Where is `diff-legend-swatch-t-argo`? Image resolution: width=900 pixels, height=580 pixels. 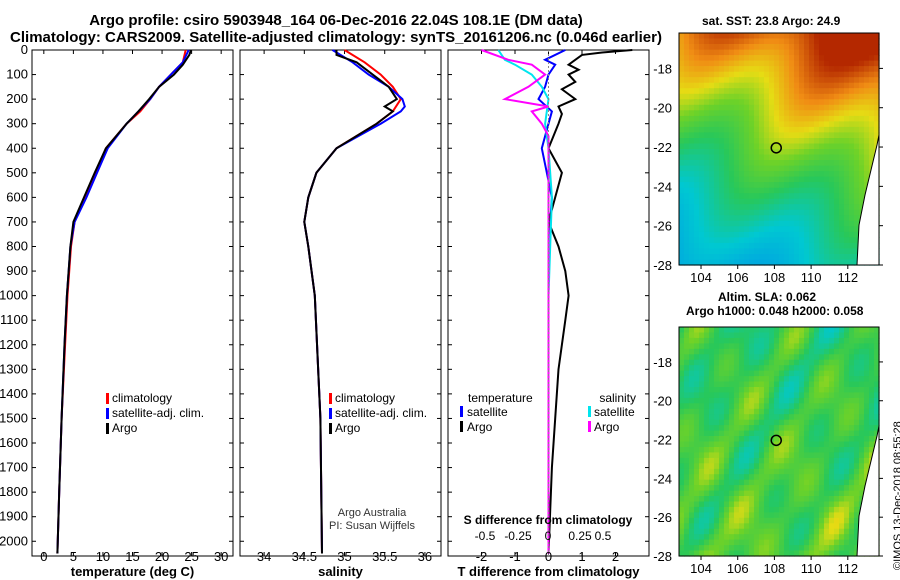 diff-legend-swatch-t-argo is located at coordinates (461, 426).